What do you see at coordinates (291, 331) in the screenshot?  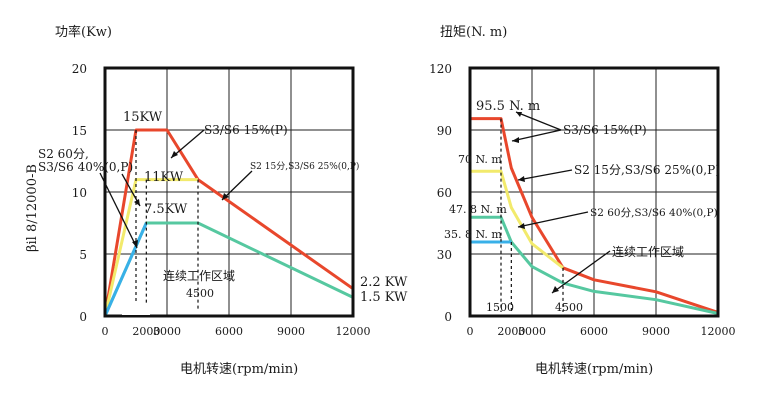 I see `power-x-tick-label: 9000` at bounding box center [291, 331].